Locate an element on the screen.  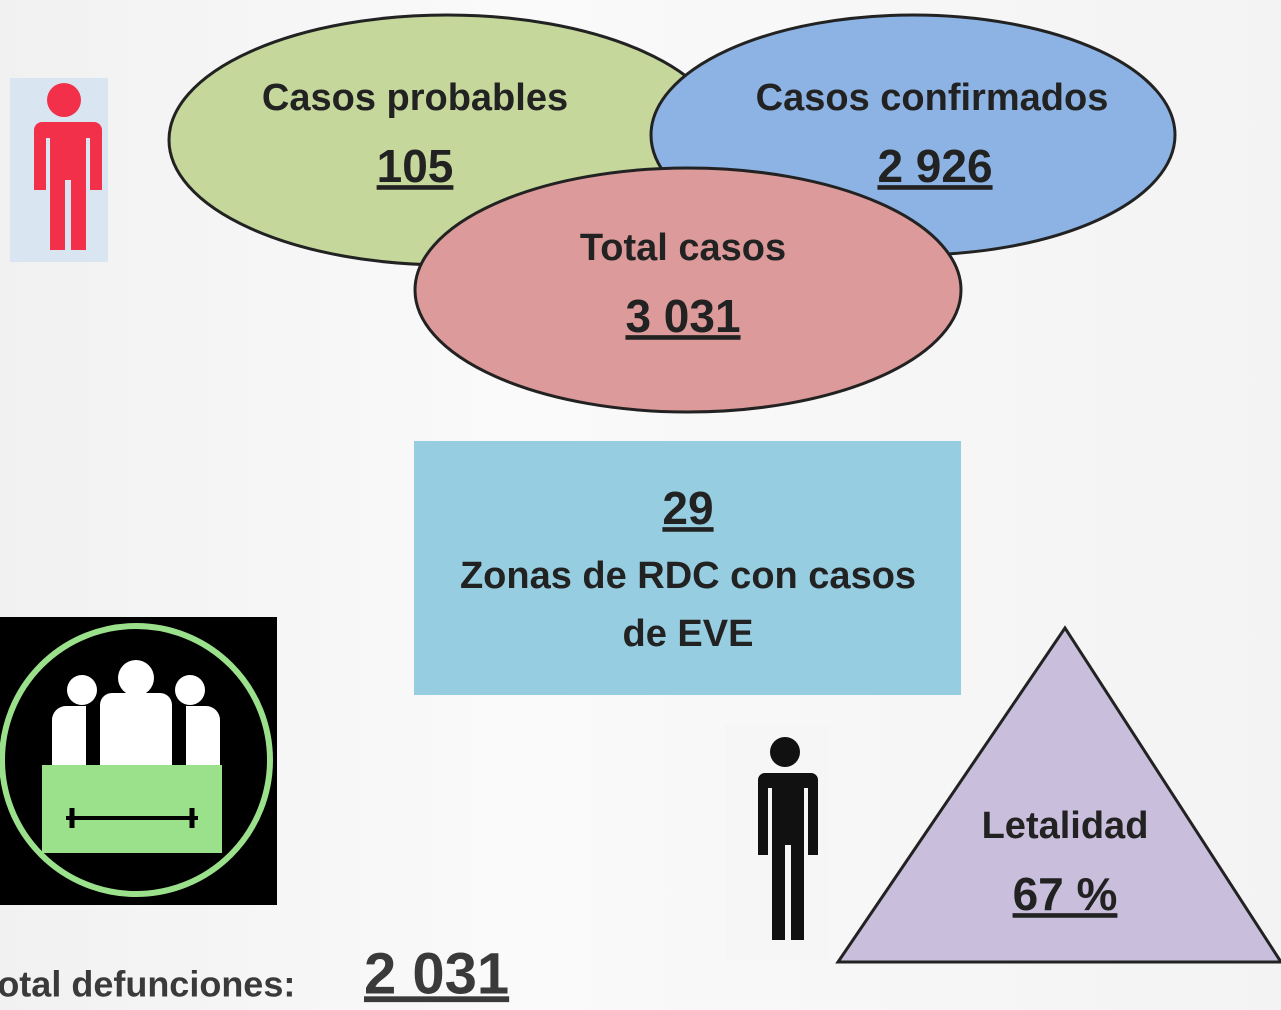
zonas-box is located at coordinates (687, 568).